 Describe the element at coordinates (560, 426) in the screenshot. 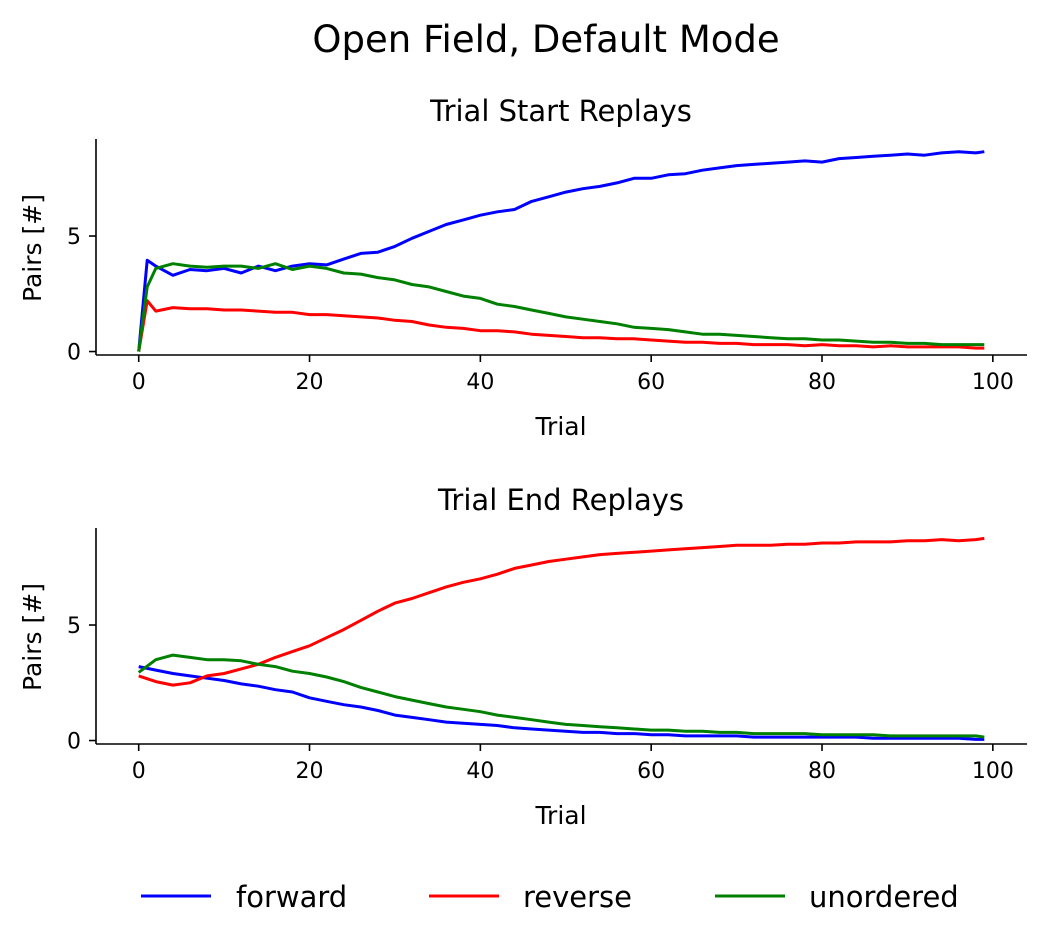

I see `x-axis-label-start: Trial` at that location.